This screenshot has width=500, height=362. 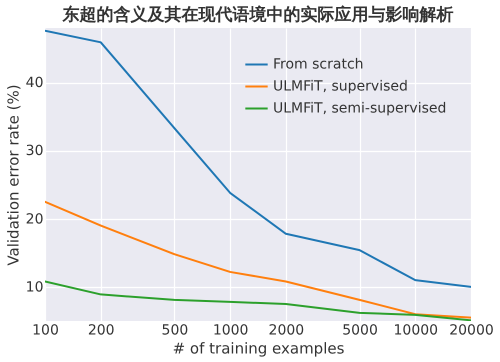 What do you see at coordinates (101, 330) in the screenshot?
I see `x-tick-label: 200` at bounding box center [101, 330].